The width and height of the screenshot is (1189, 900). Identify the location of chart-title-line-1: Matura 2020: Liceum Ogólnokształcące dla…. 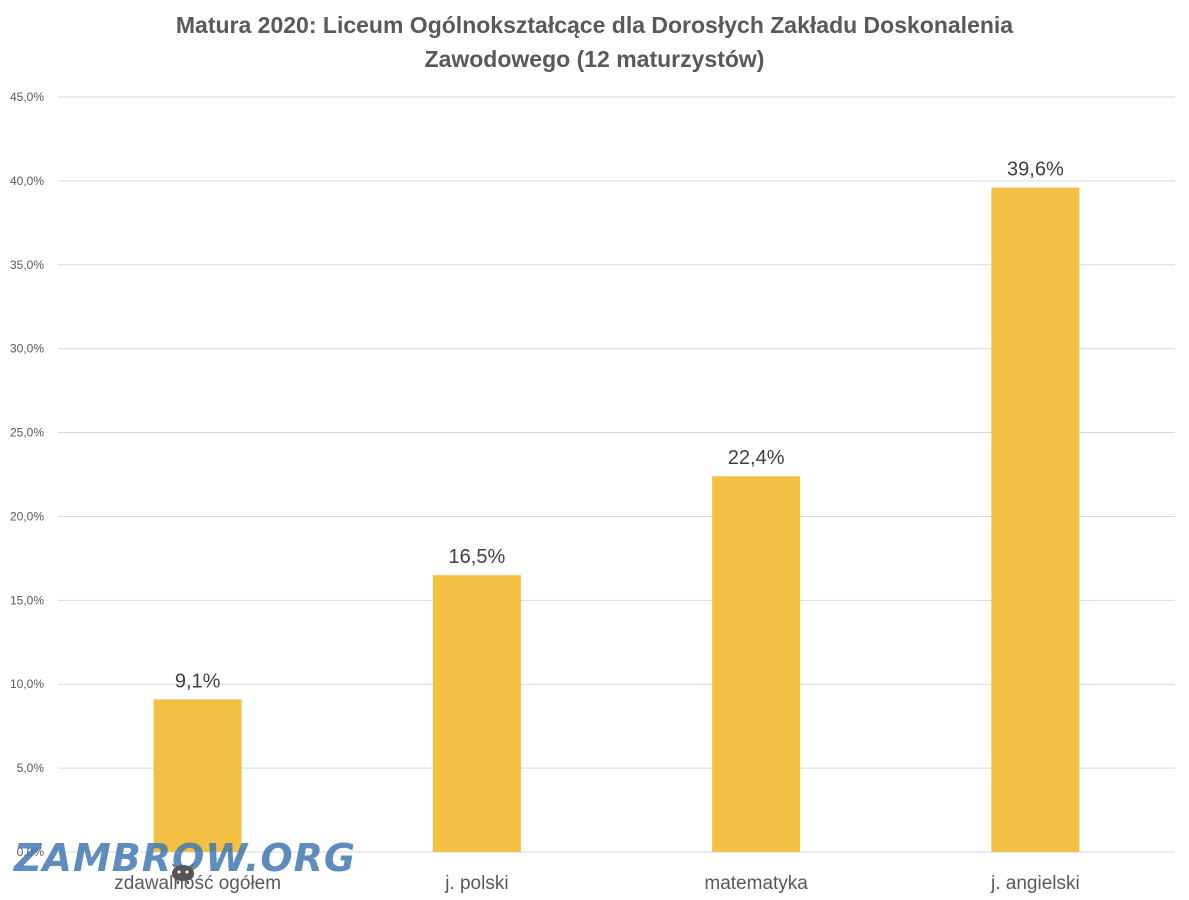
(594, 25).